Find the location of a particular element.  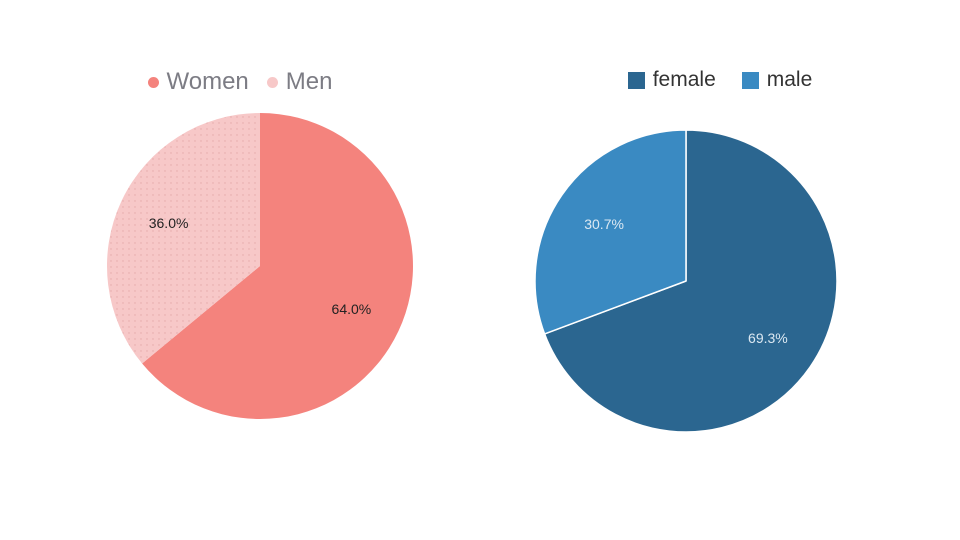

legend-label: Men is located at coordinates (309, 81).